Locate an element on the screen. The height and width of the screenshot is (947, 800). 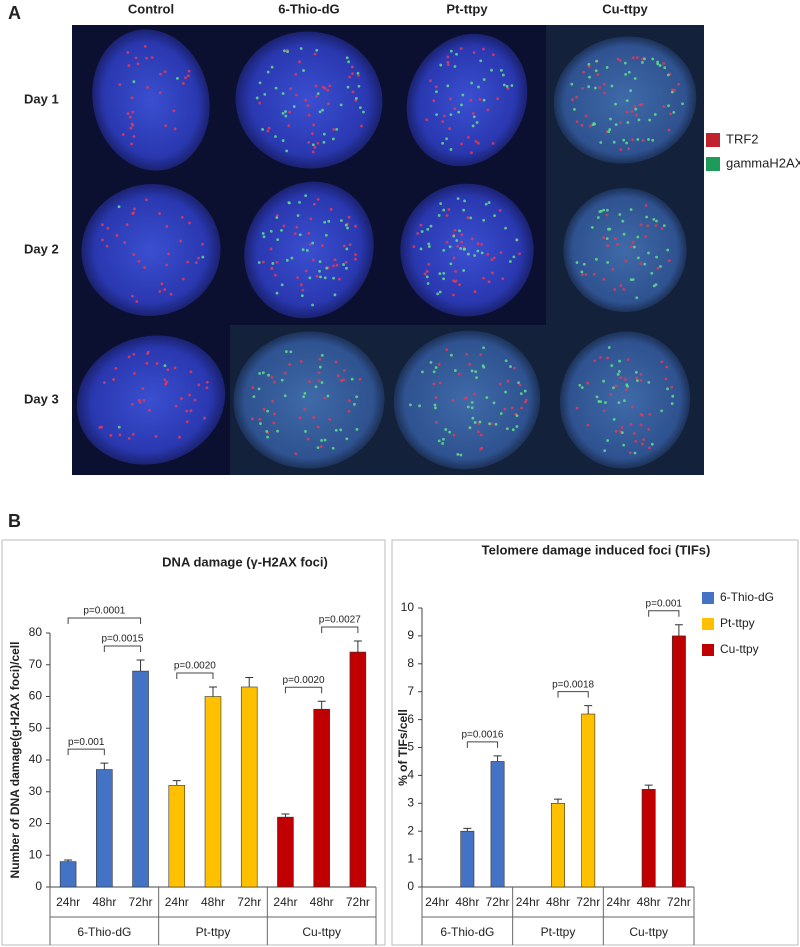
legend-label: TRF2 is located at coordinates (742, 138).